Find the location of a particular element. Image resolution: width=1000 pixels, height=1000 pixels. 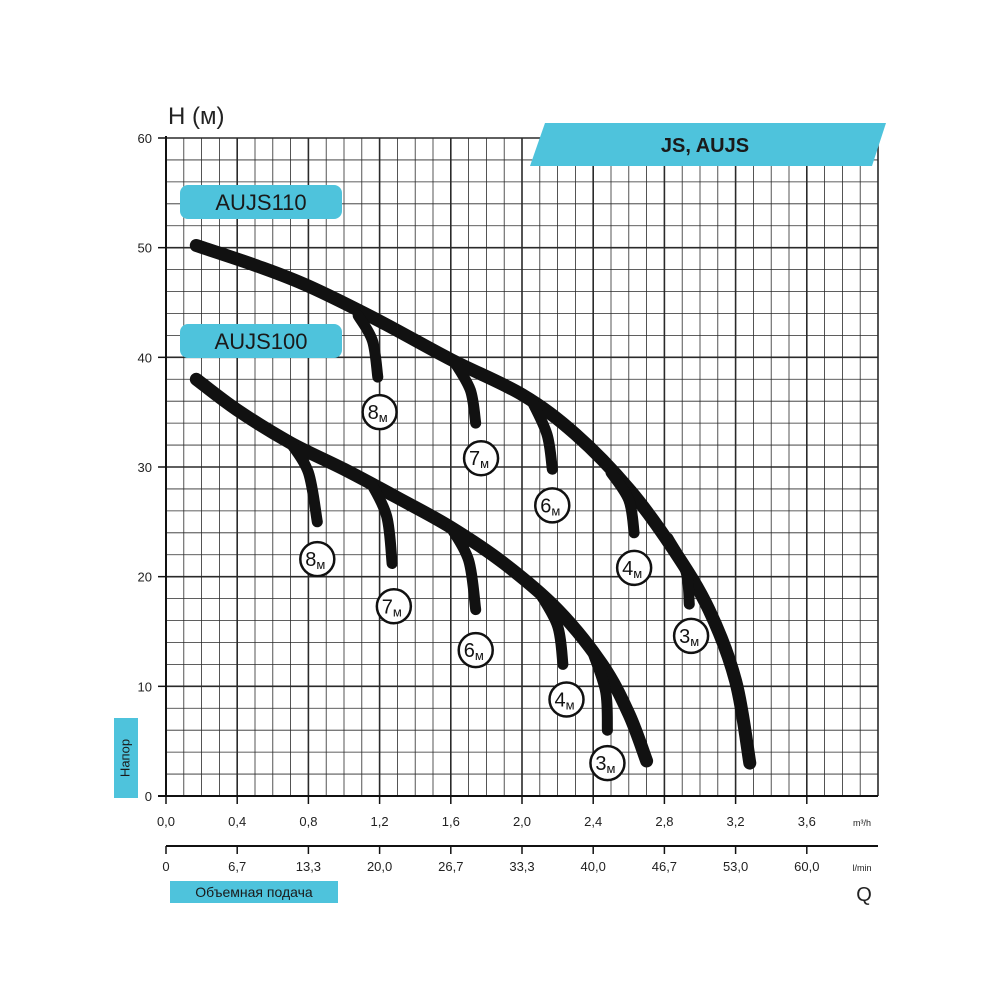

q-axis-label: Q is located at coordinates (864, 895).